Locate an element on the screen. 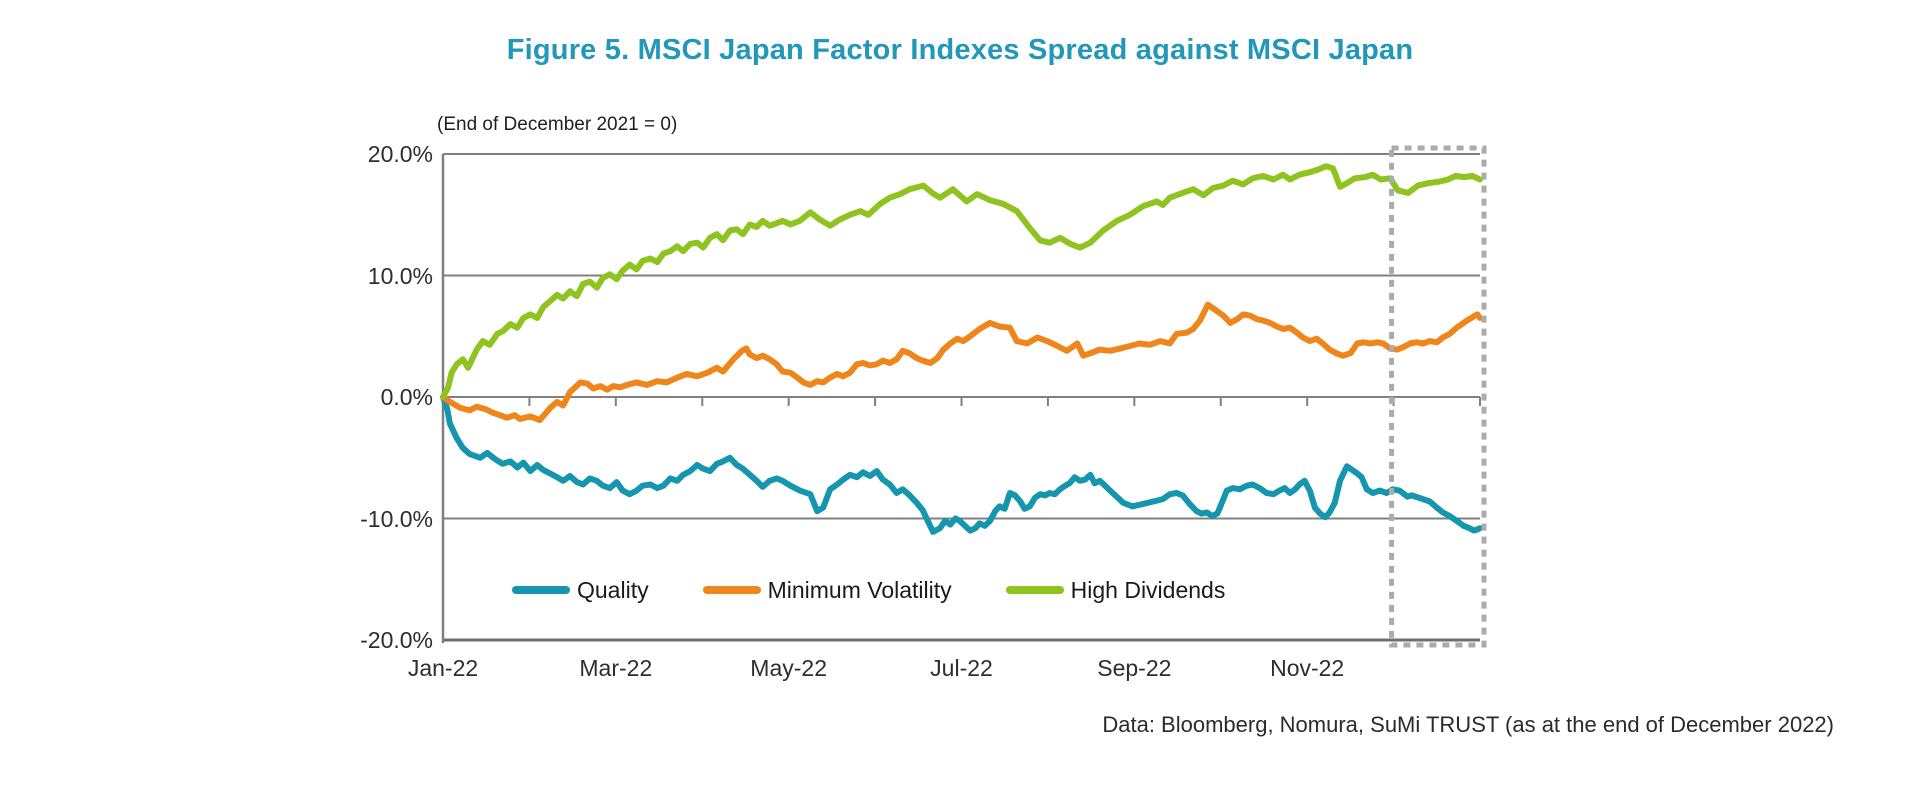  series-line-minimum-volatility is located at coordinates (961, 362).